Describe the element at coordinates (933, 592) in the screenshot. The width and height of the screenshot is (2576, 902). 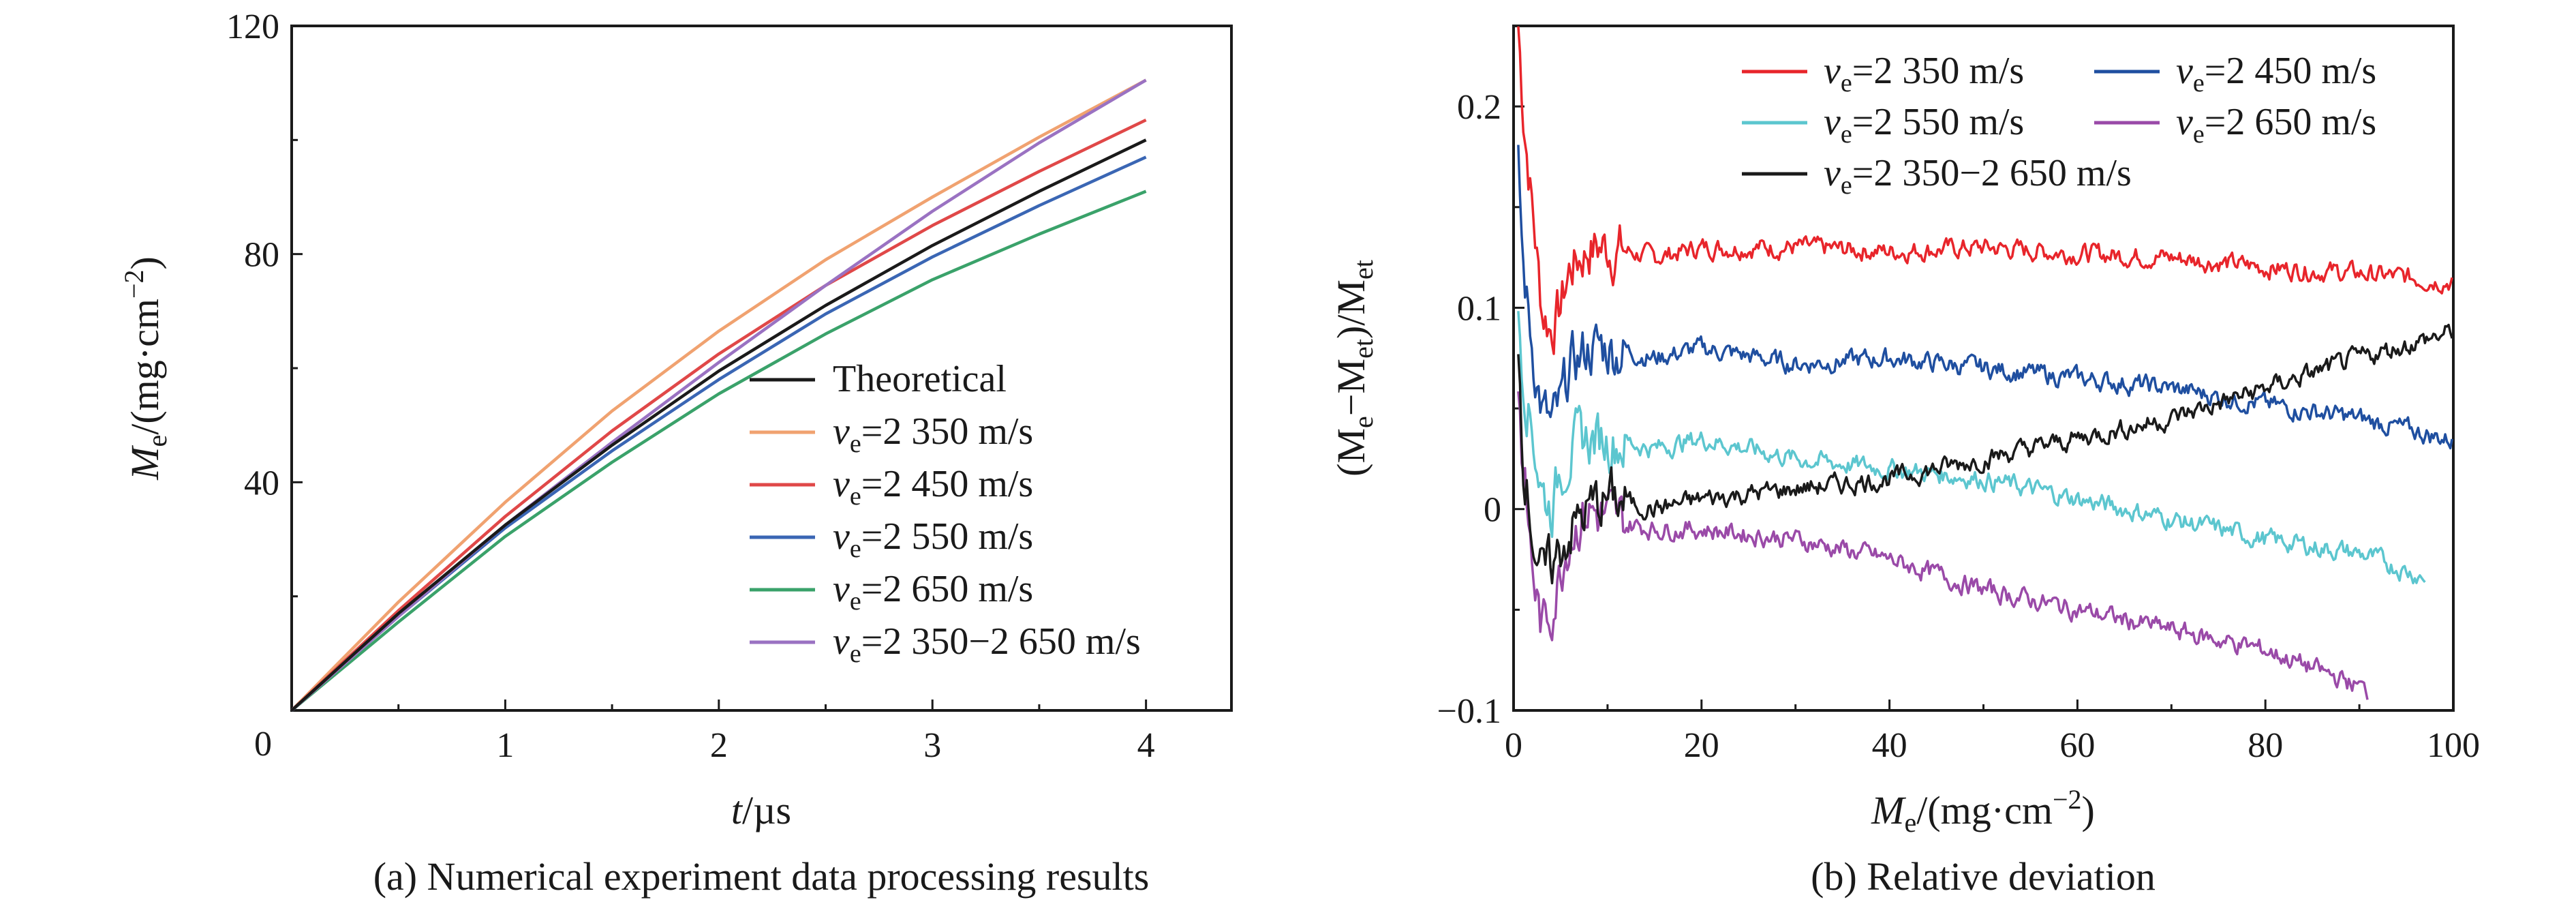
I see `panel-a-legend-label-4: ve=2 650 m/s` at that location.